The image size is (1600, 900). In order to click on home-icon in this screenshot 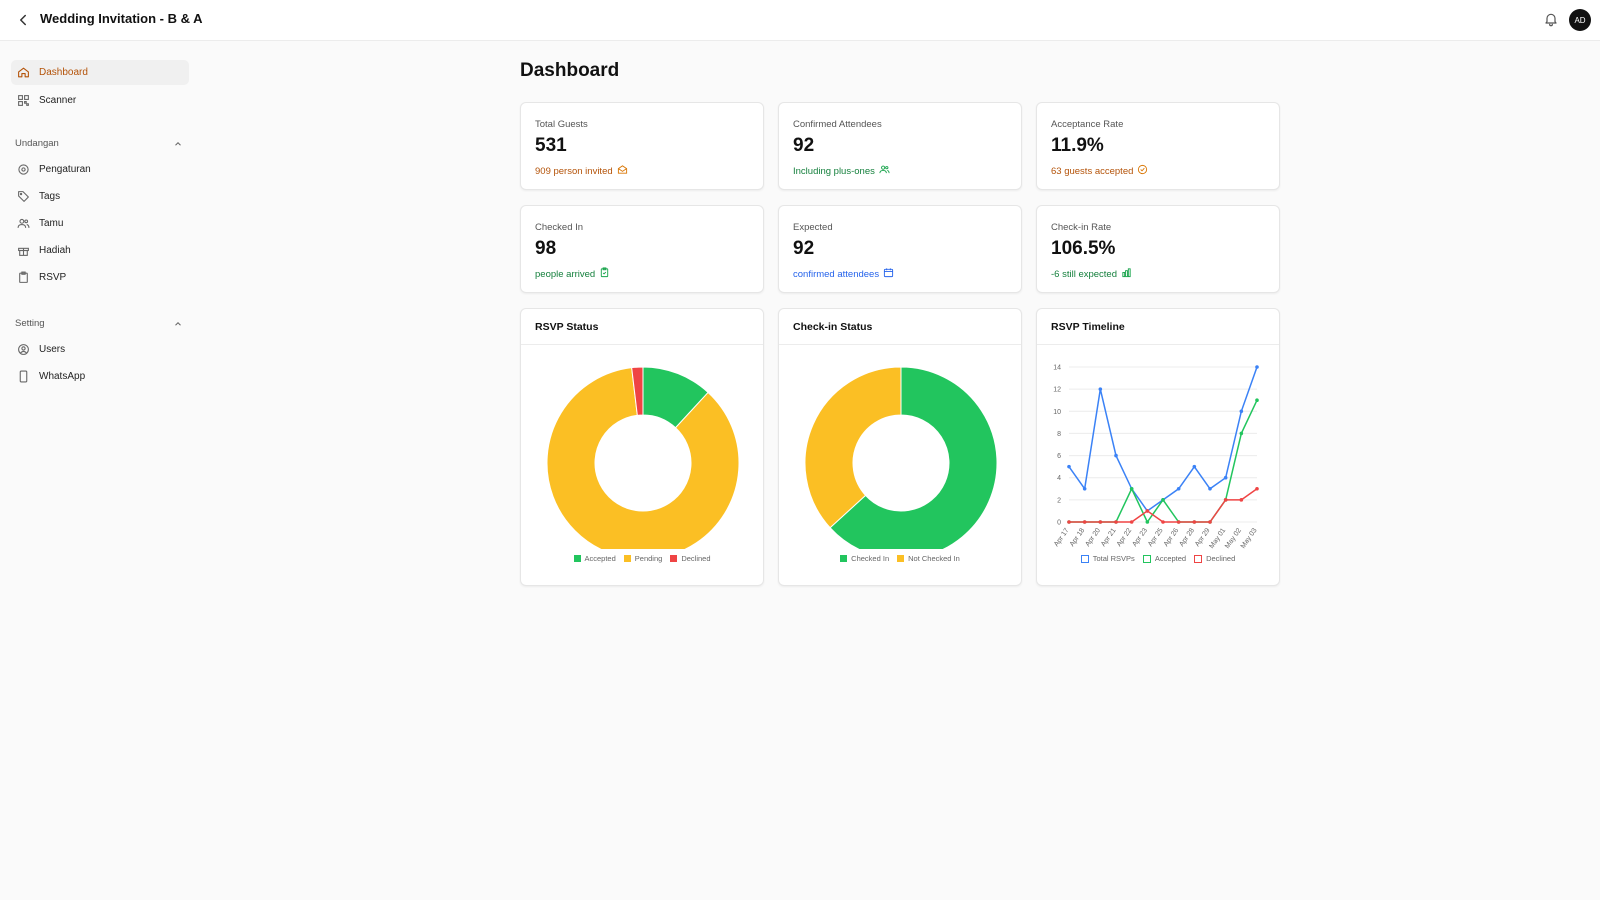, I will do `click(23, 72)`.